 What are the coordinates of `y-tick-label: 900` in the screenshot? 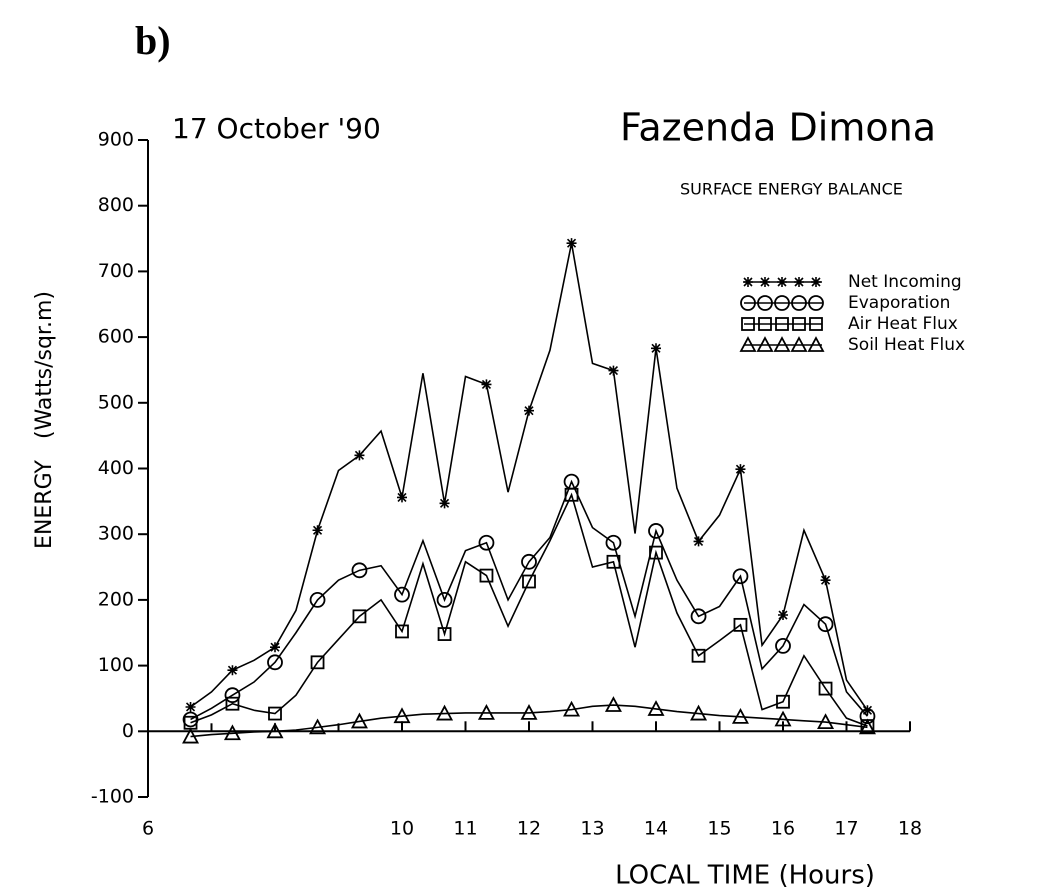 It's located at (116, 140).